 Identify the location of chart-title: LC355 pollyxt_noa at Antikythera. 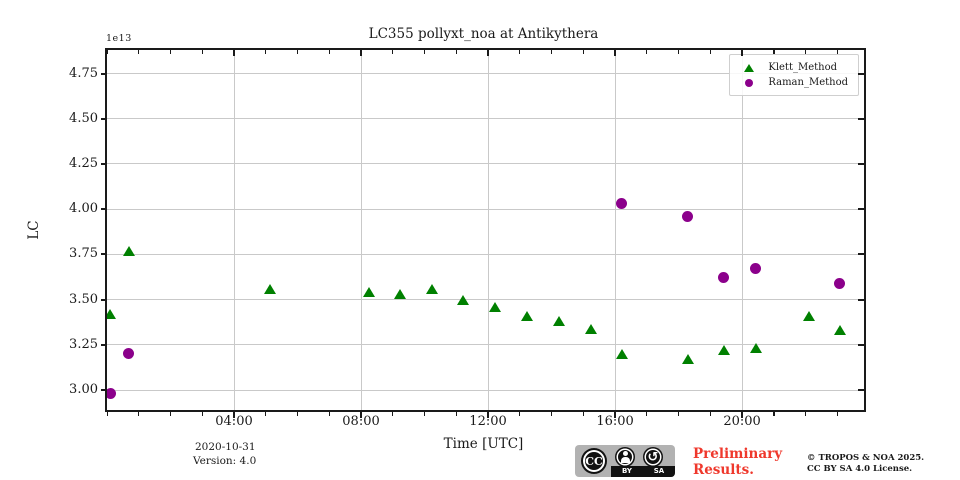
(483, 34).